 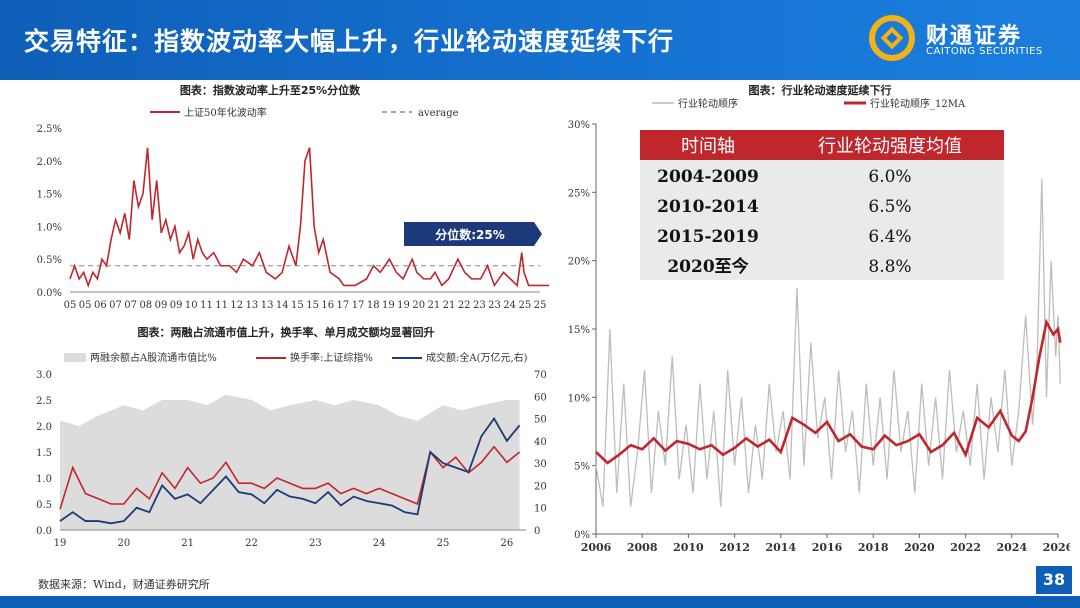 I want to click on company-logo: 财通证券 CAITONG SECURITIES, so click(x=963, y=40).